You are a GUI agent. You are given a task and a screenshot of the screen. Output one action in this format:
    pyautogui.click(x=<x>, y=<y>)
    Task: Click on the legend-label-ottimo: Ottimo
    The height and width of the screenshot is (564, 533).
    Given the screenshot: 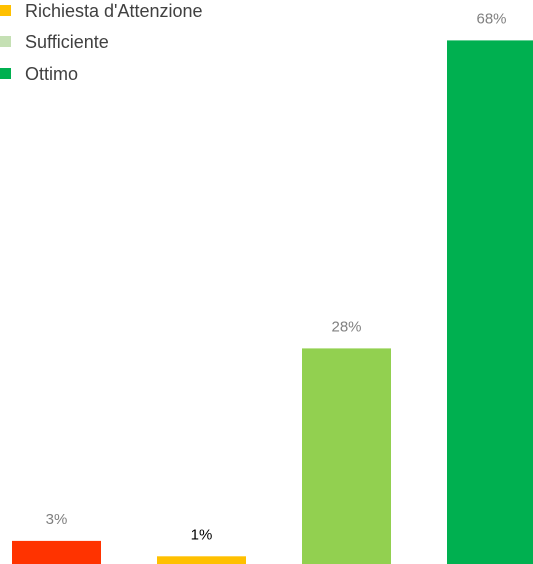 What is the action you would take?
    pyautogui.click(x=52, y=74)
    